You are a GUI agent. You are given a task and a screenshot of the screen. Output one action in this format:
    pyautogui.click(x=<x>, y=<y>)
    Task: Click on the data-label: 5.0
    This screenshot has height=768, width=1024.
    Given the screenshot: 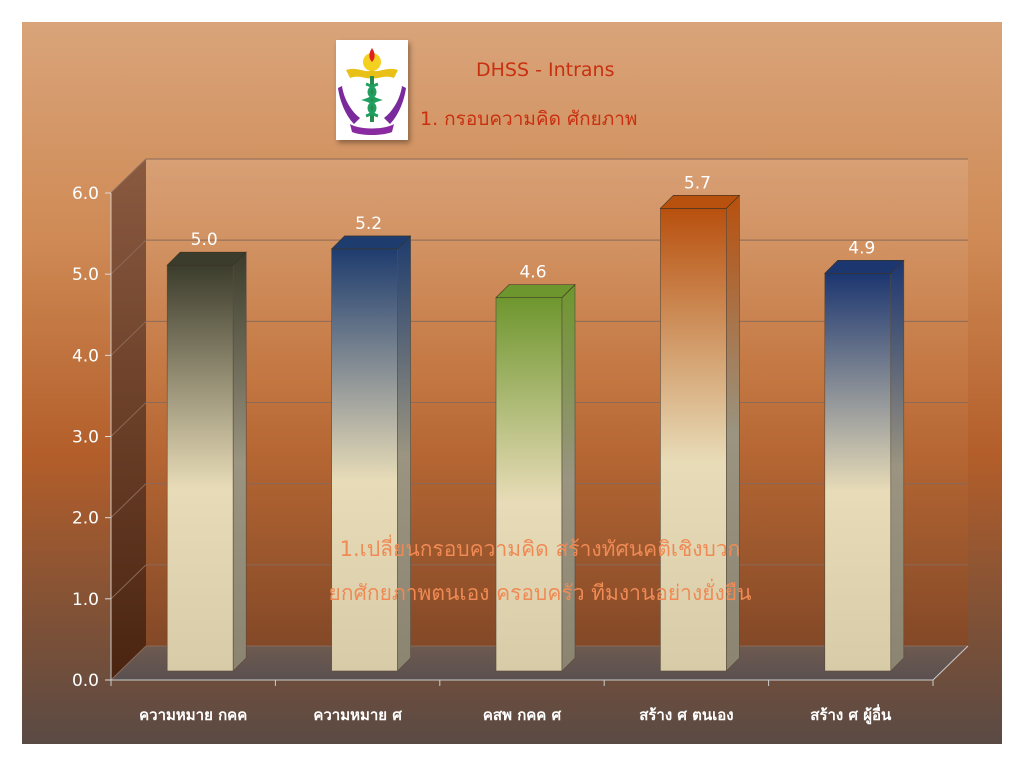 What is the action you would take?
    pyautogui.click(x=204, y=240)
    